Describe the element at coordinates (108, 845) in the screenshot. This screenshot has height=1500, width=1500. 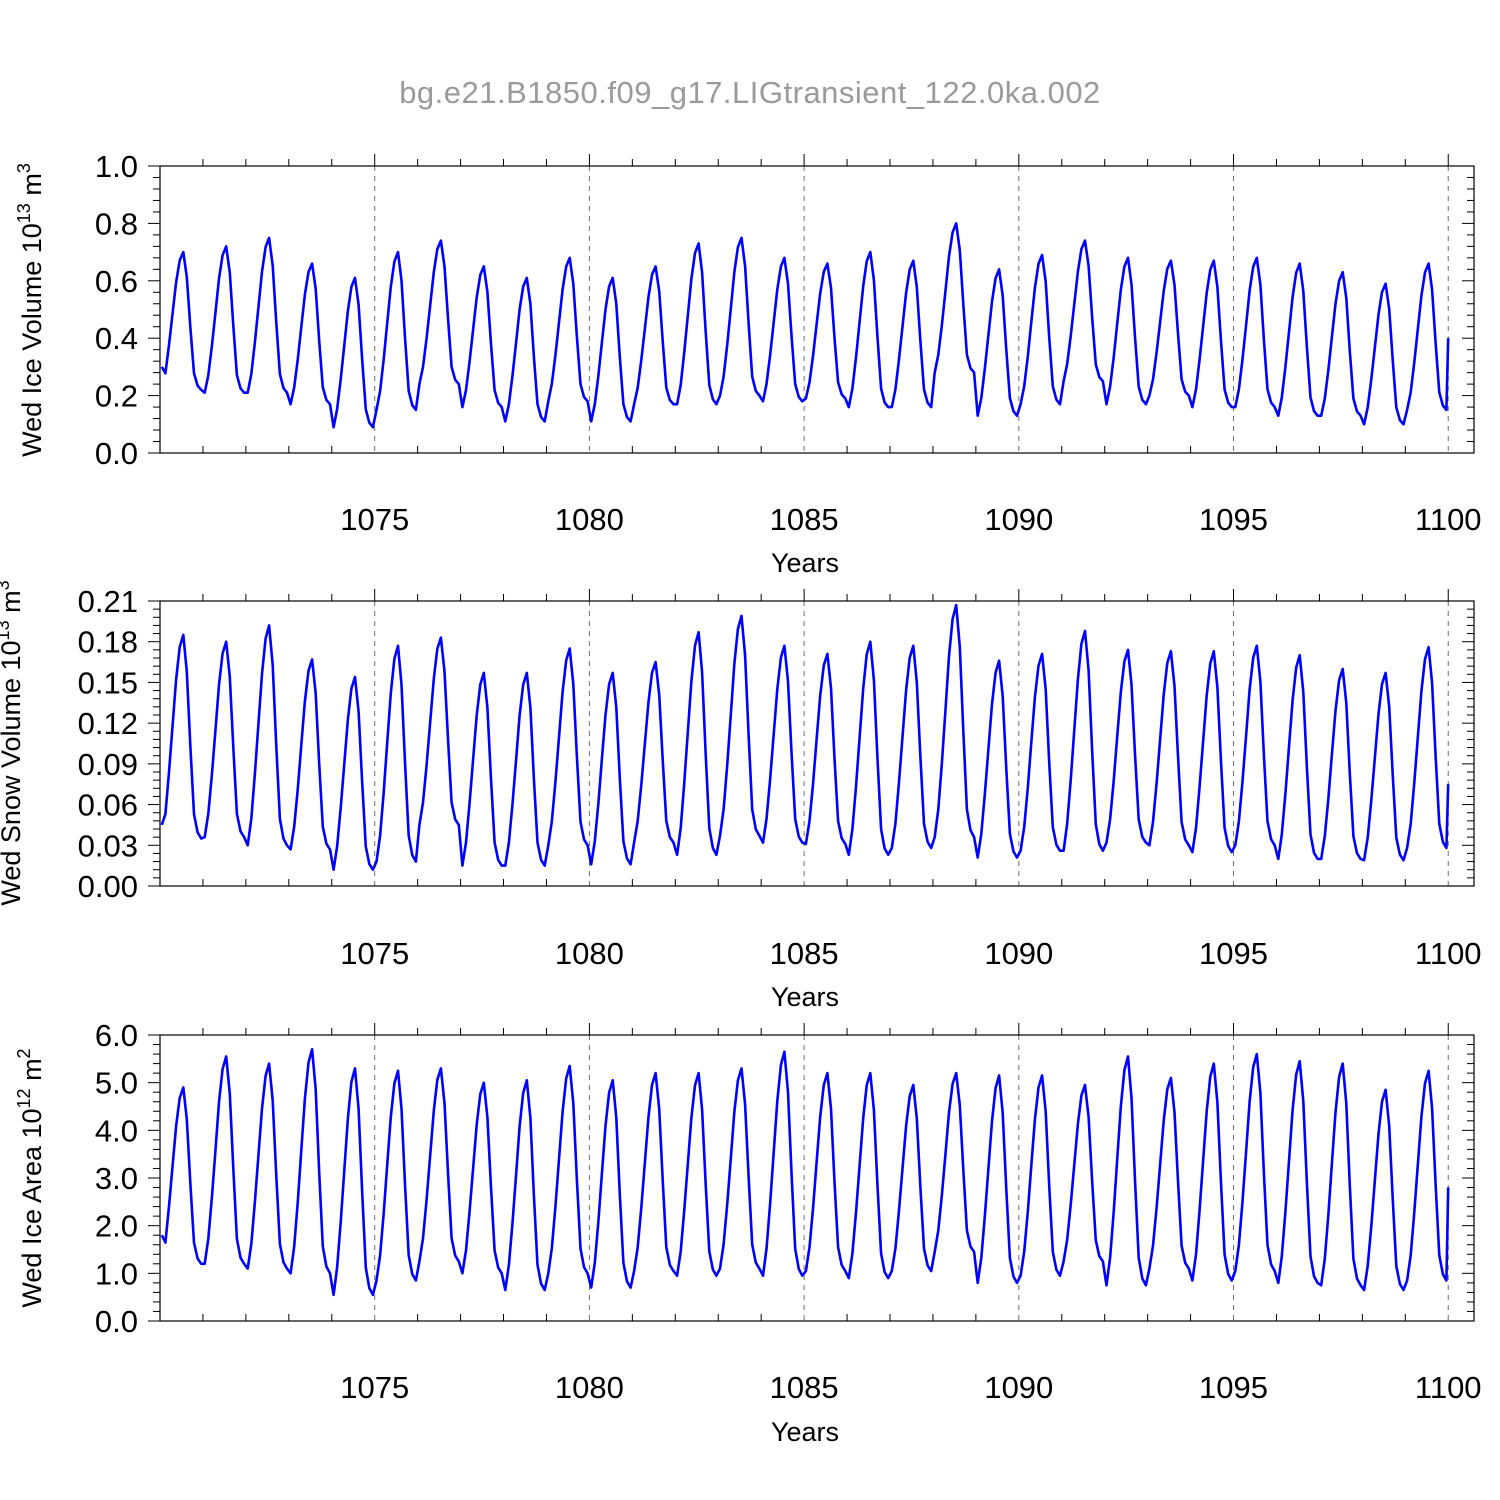
I see `y-tick-label: 0.03` at that location.